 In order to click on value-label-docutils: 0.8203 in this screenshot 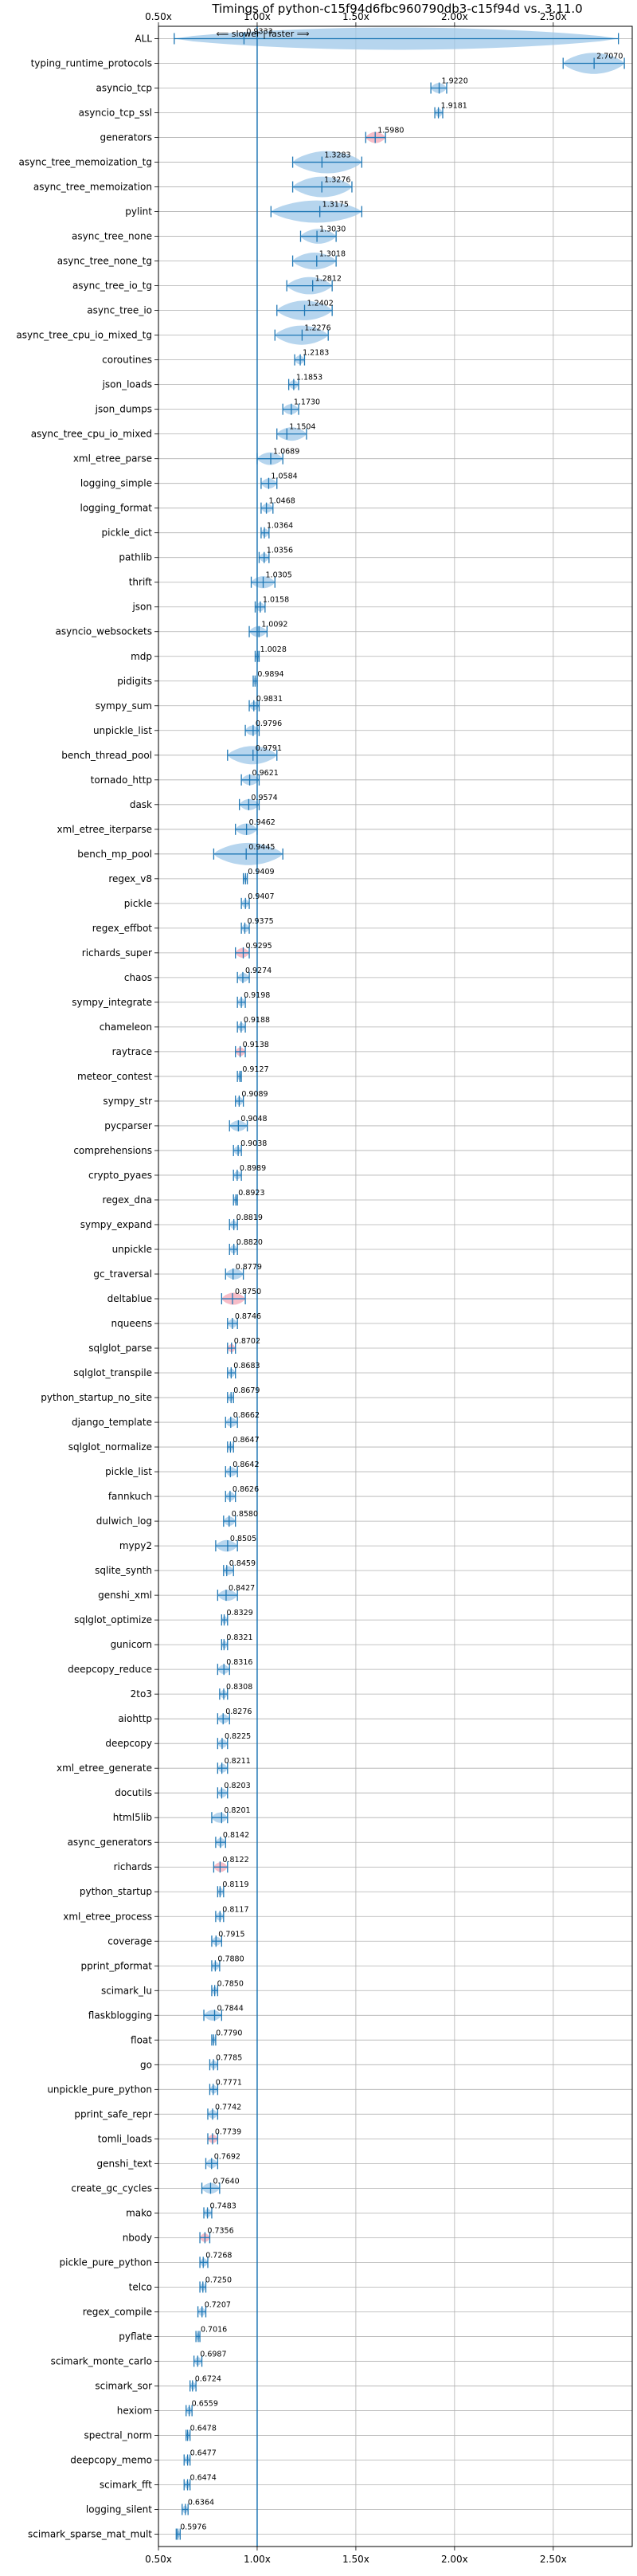, I will do `click(237, 1786)`.